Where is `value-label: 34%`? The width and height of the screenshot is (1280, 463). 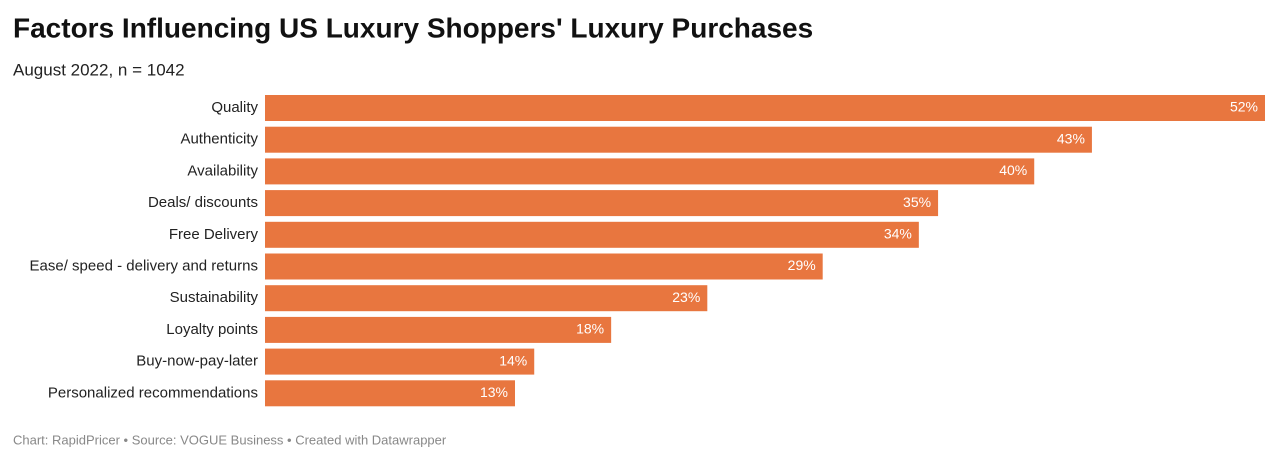
value-label: 34% is located at coordinates (898, 234).